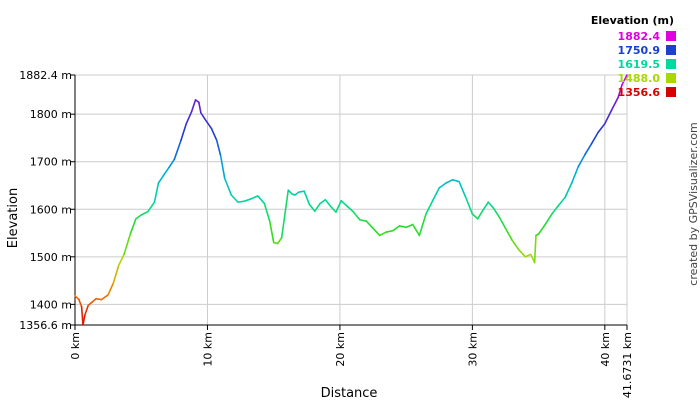  Describe the element at coordinates (13, 218) in the screenshot. I see `y-axis-title: Elevation` at that location.